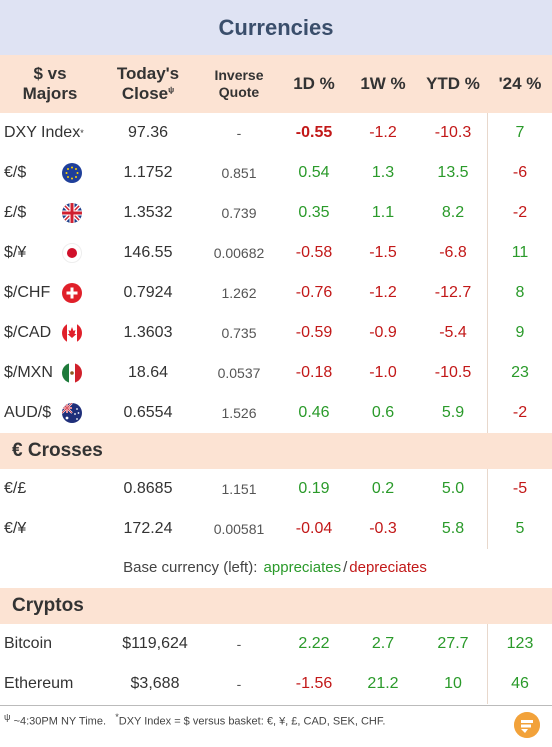 This screenshot has height=747, width=552. What do you see at coordinates (148, 412) in the screenshot?
I see `close-value: 0.6554` at bounding box center [148, 412].